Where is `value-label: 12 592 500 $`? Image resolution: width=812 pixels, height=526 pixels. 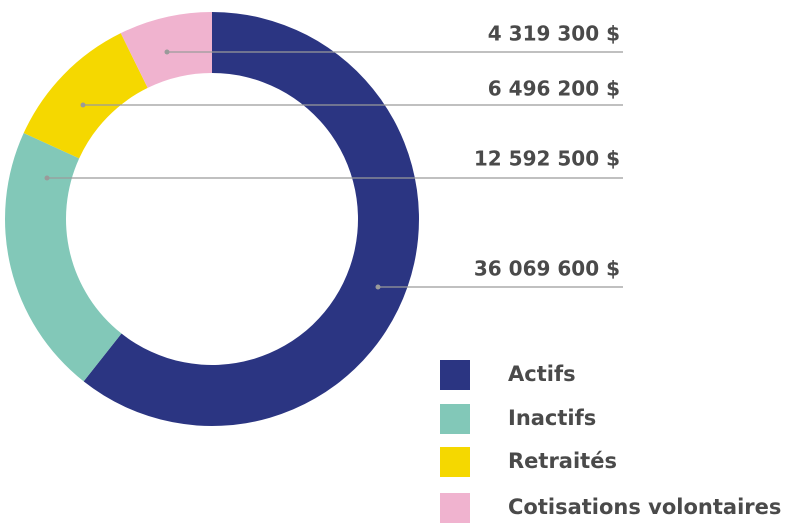
value-label: 12 592 500 $ is located at coordinates (547, 159).